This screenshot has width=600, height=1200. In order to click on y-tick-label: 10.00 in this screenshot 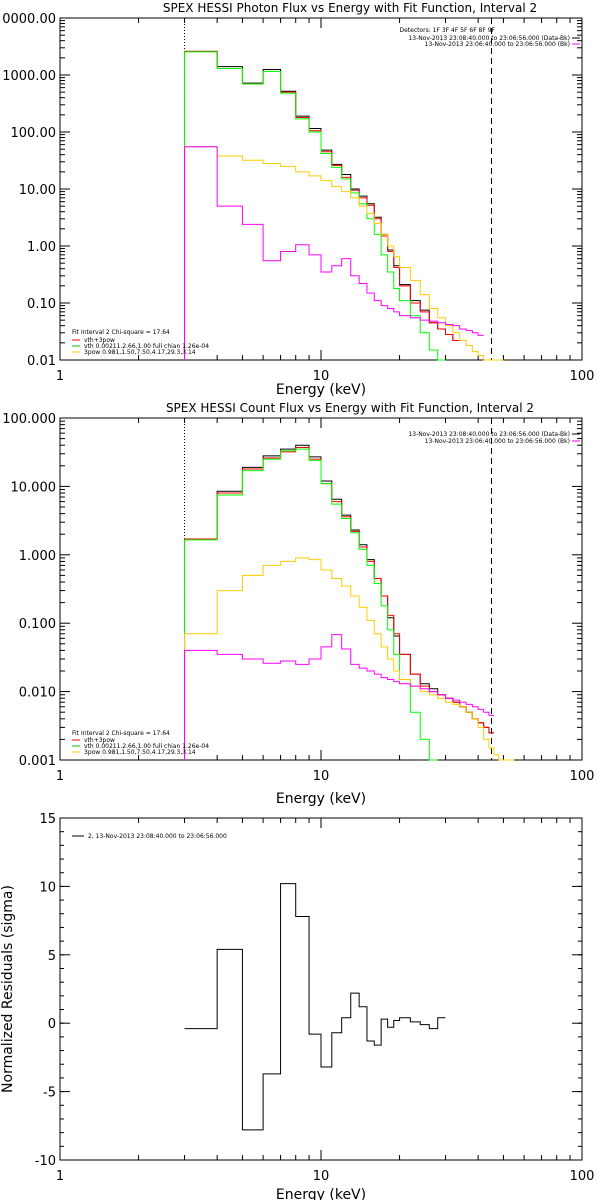, I will do `click(37, 190)`.